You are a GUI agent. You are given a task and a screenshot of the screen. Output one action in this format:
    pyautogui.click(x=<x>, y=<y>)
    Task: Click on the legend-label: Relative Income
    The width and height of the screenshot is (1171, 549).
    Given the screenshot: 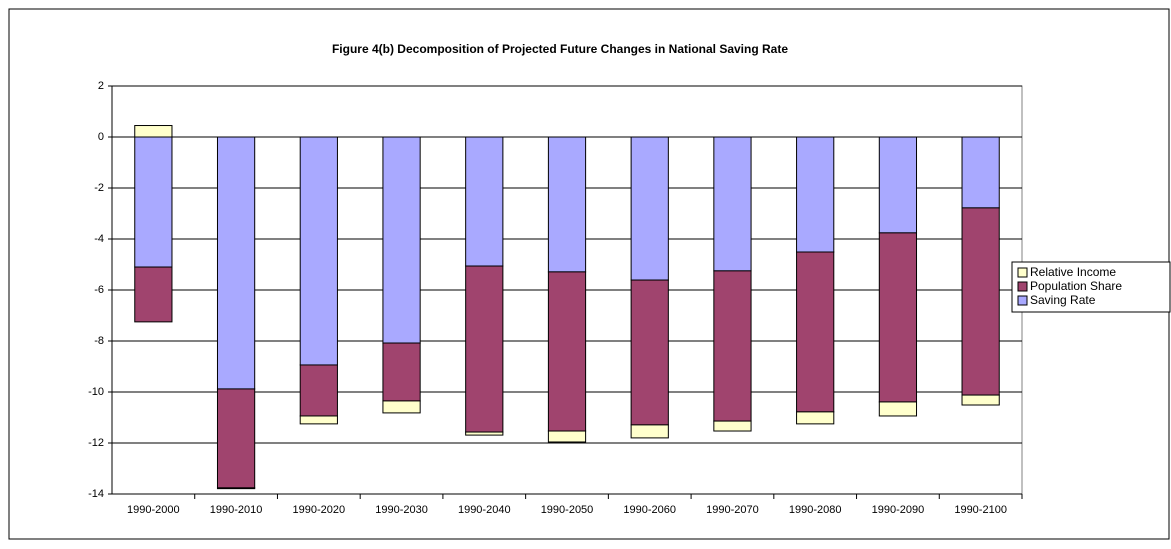 What is the action you would take?
    pyautogui.click(x=1073, y=272)
    